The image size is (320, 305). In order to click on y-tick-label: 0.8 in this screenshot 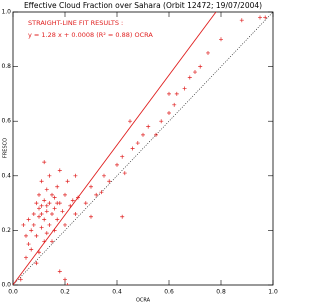, I will do `click(6, 66)`.